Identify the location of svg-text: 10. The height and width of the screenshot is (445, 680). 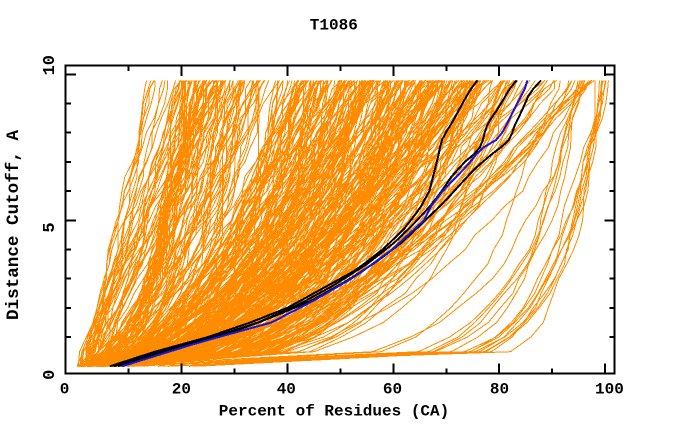
(50, 65).